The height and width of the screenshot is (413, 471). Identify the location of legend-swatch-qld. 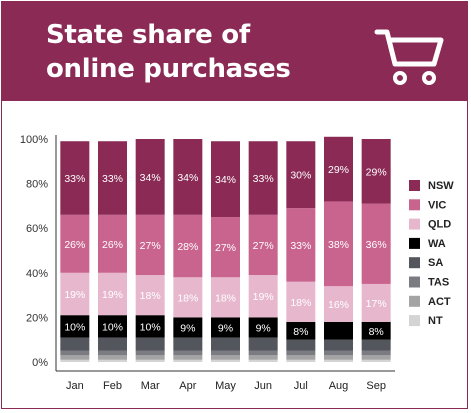
(414, 224).